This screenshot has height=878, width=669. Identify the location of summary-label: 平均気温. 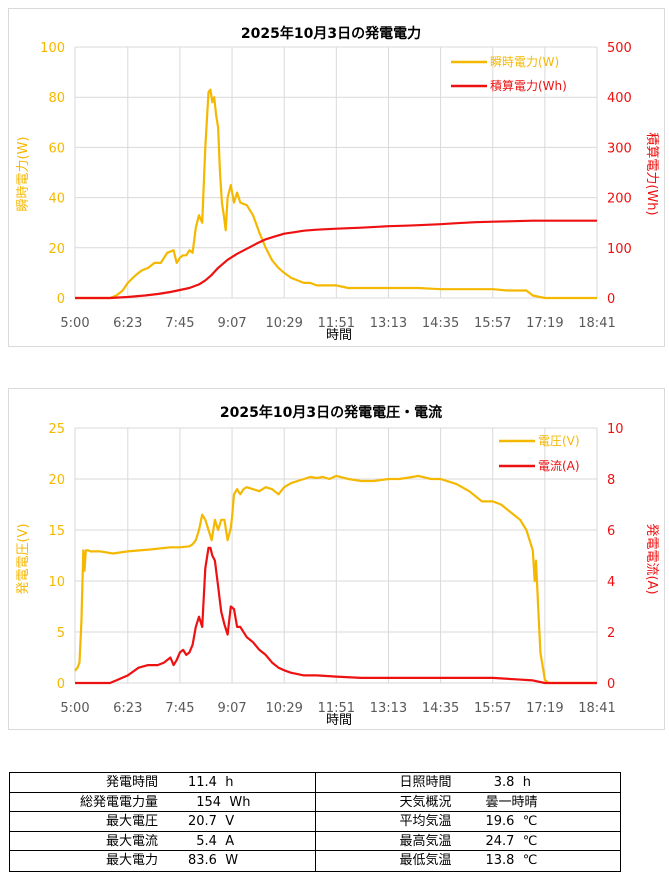
(425, 822).